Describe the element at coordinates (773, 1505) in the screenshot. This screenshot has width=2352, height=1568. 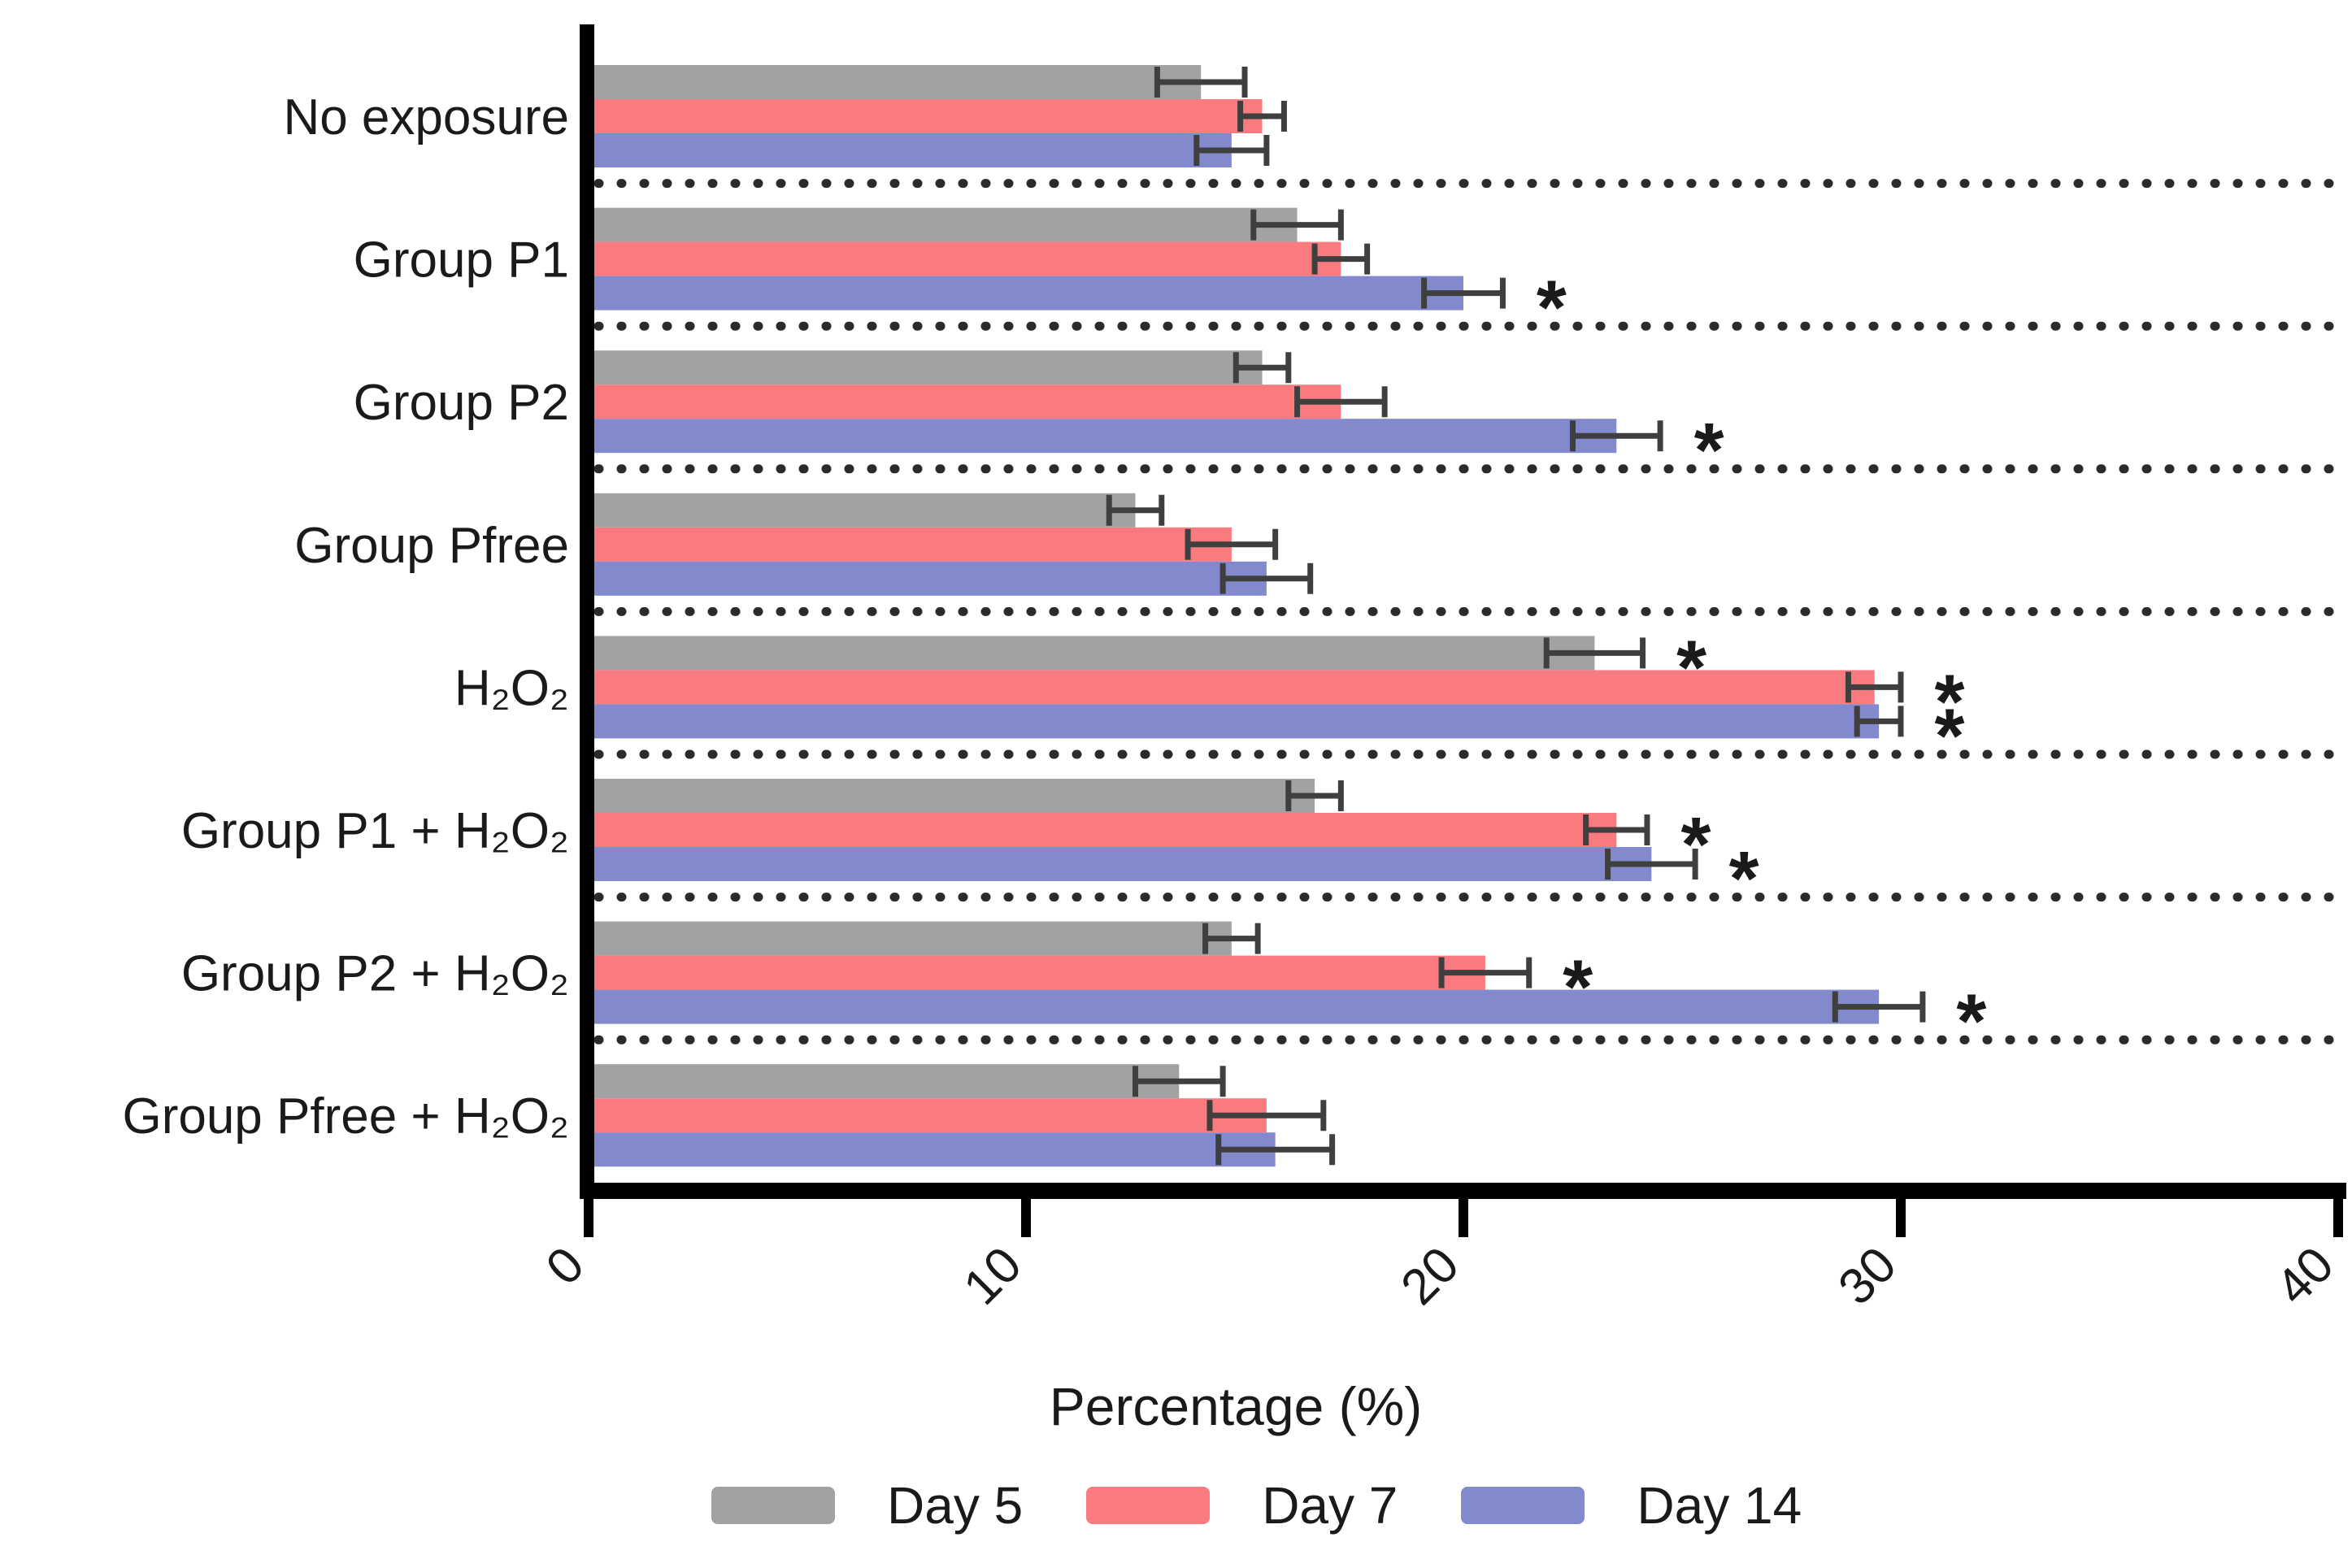
I see `legend-swatch-day5` at that location.